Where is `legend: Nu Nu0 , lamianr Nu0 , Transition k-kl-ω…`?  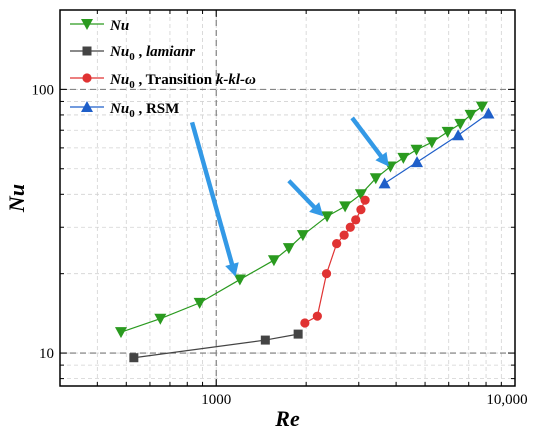 legend: Nu Nu0 , lamianr Nu0 , Transition k-kl-ω… is located at coordinates (163, 69).